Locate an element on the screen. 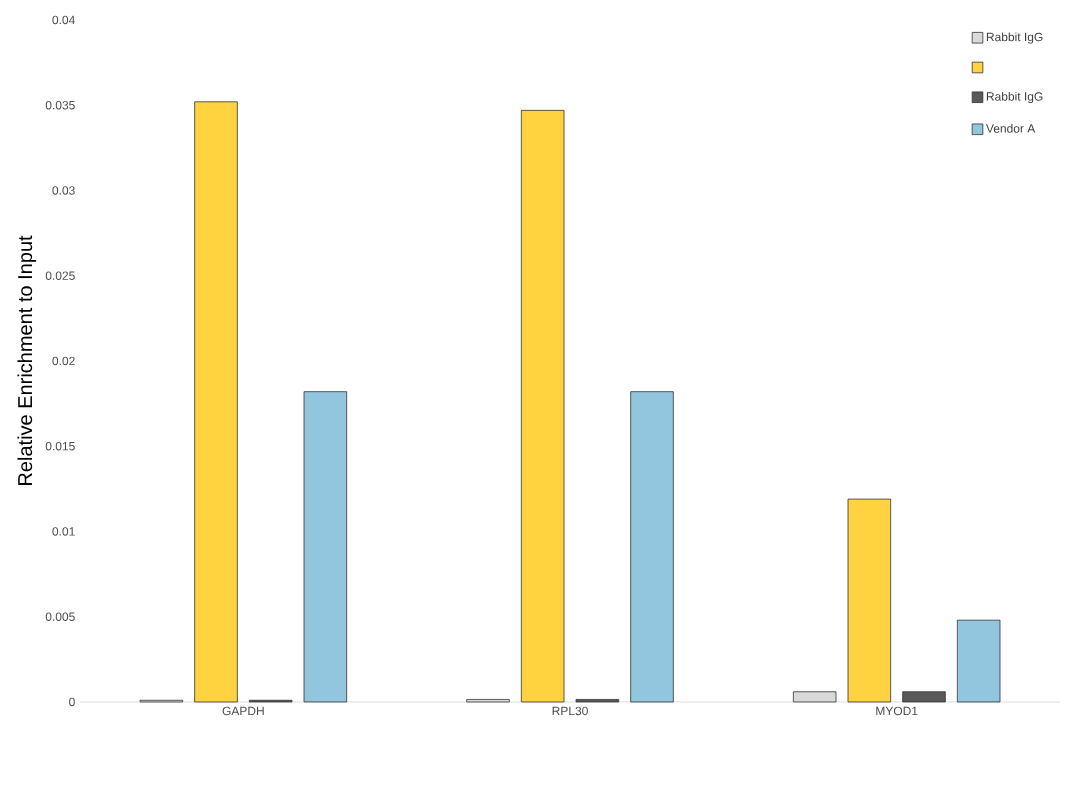 The width and height of the screenshot is (1080, 787). y-tick-label: 0 is located at coordinates (72, 702).